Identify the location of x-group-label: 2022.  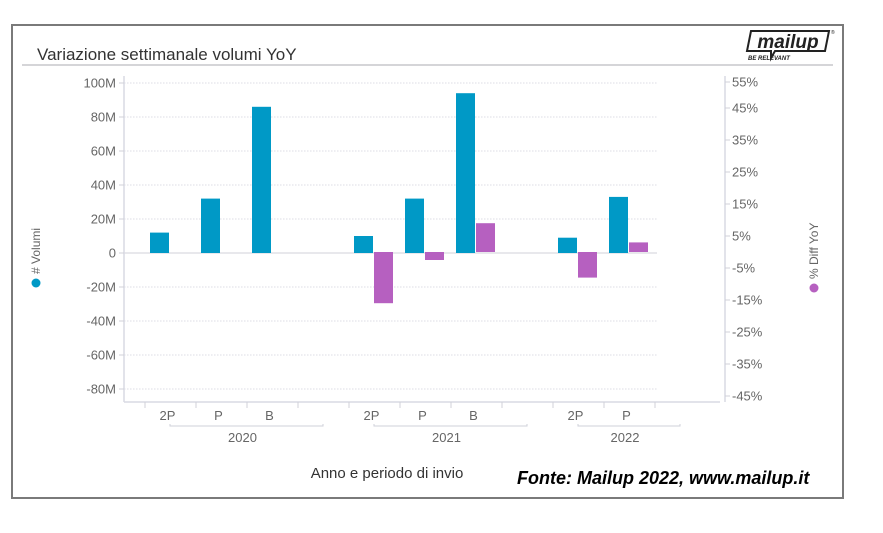
(625, 437).